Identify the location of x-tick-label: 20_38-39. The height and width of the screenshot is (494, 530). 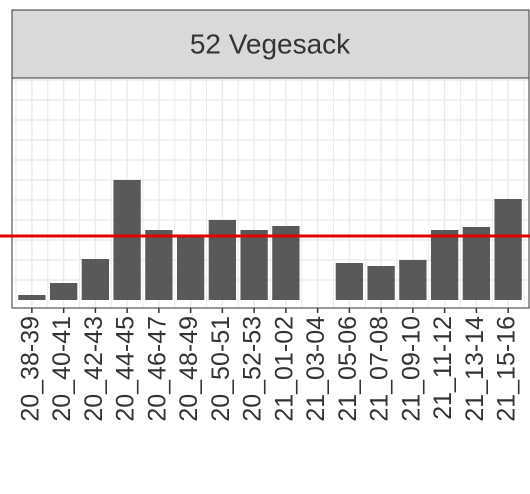
(30, 369).